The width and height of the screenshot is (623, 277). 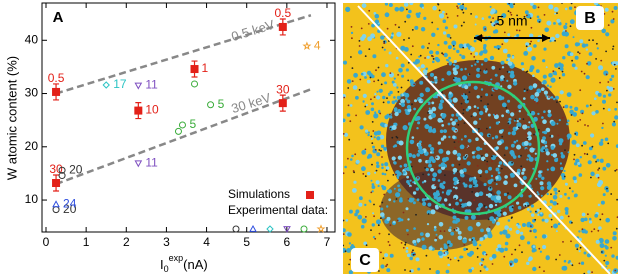 I want to click on marker, so click(x=138, y=164).